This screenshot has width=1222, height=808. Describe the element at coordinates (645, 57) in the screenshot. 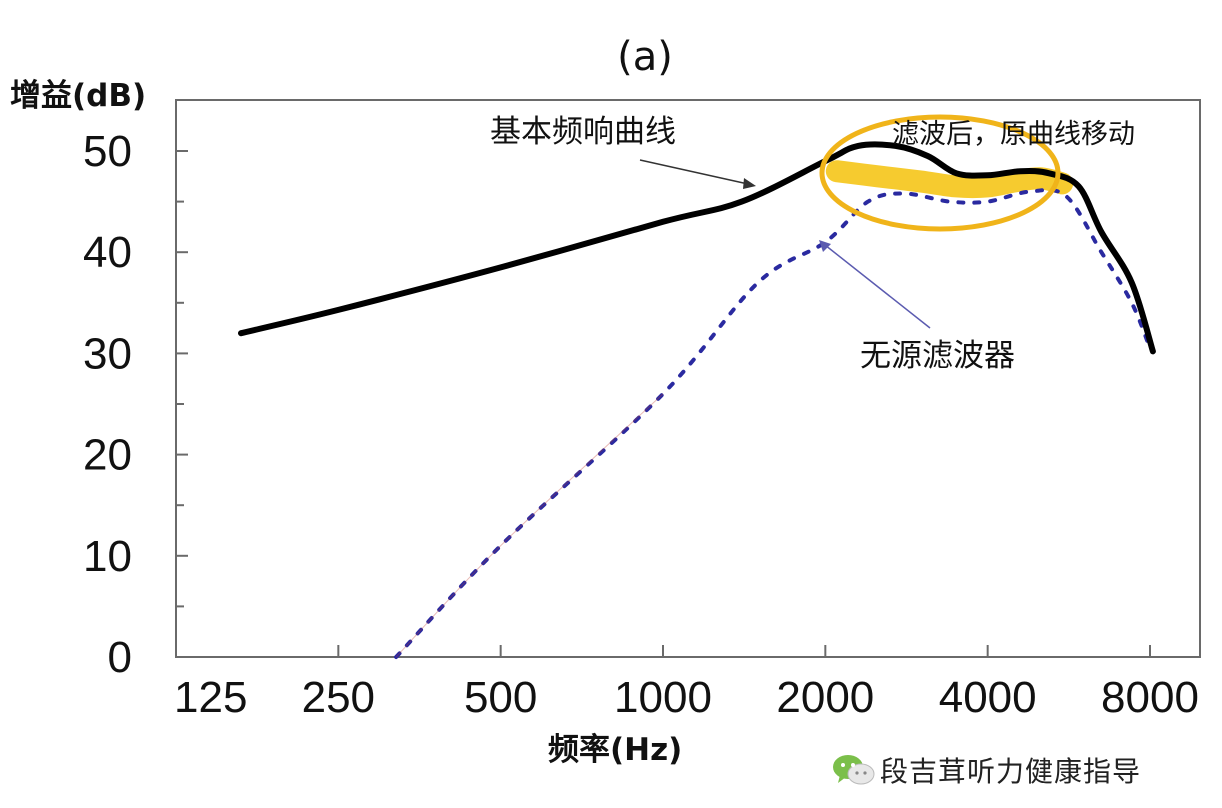

I see `chart-title: (a)` at that location.